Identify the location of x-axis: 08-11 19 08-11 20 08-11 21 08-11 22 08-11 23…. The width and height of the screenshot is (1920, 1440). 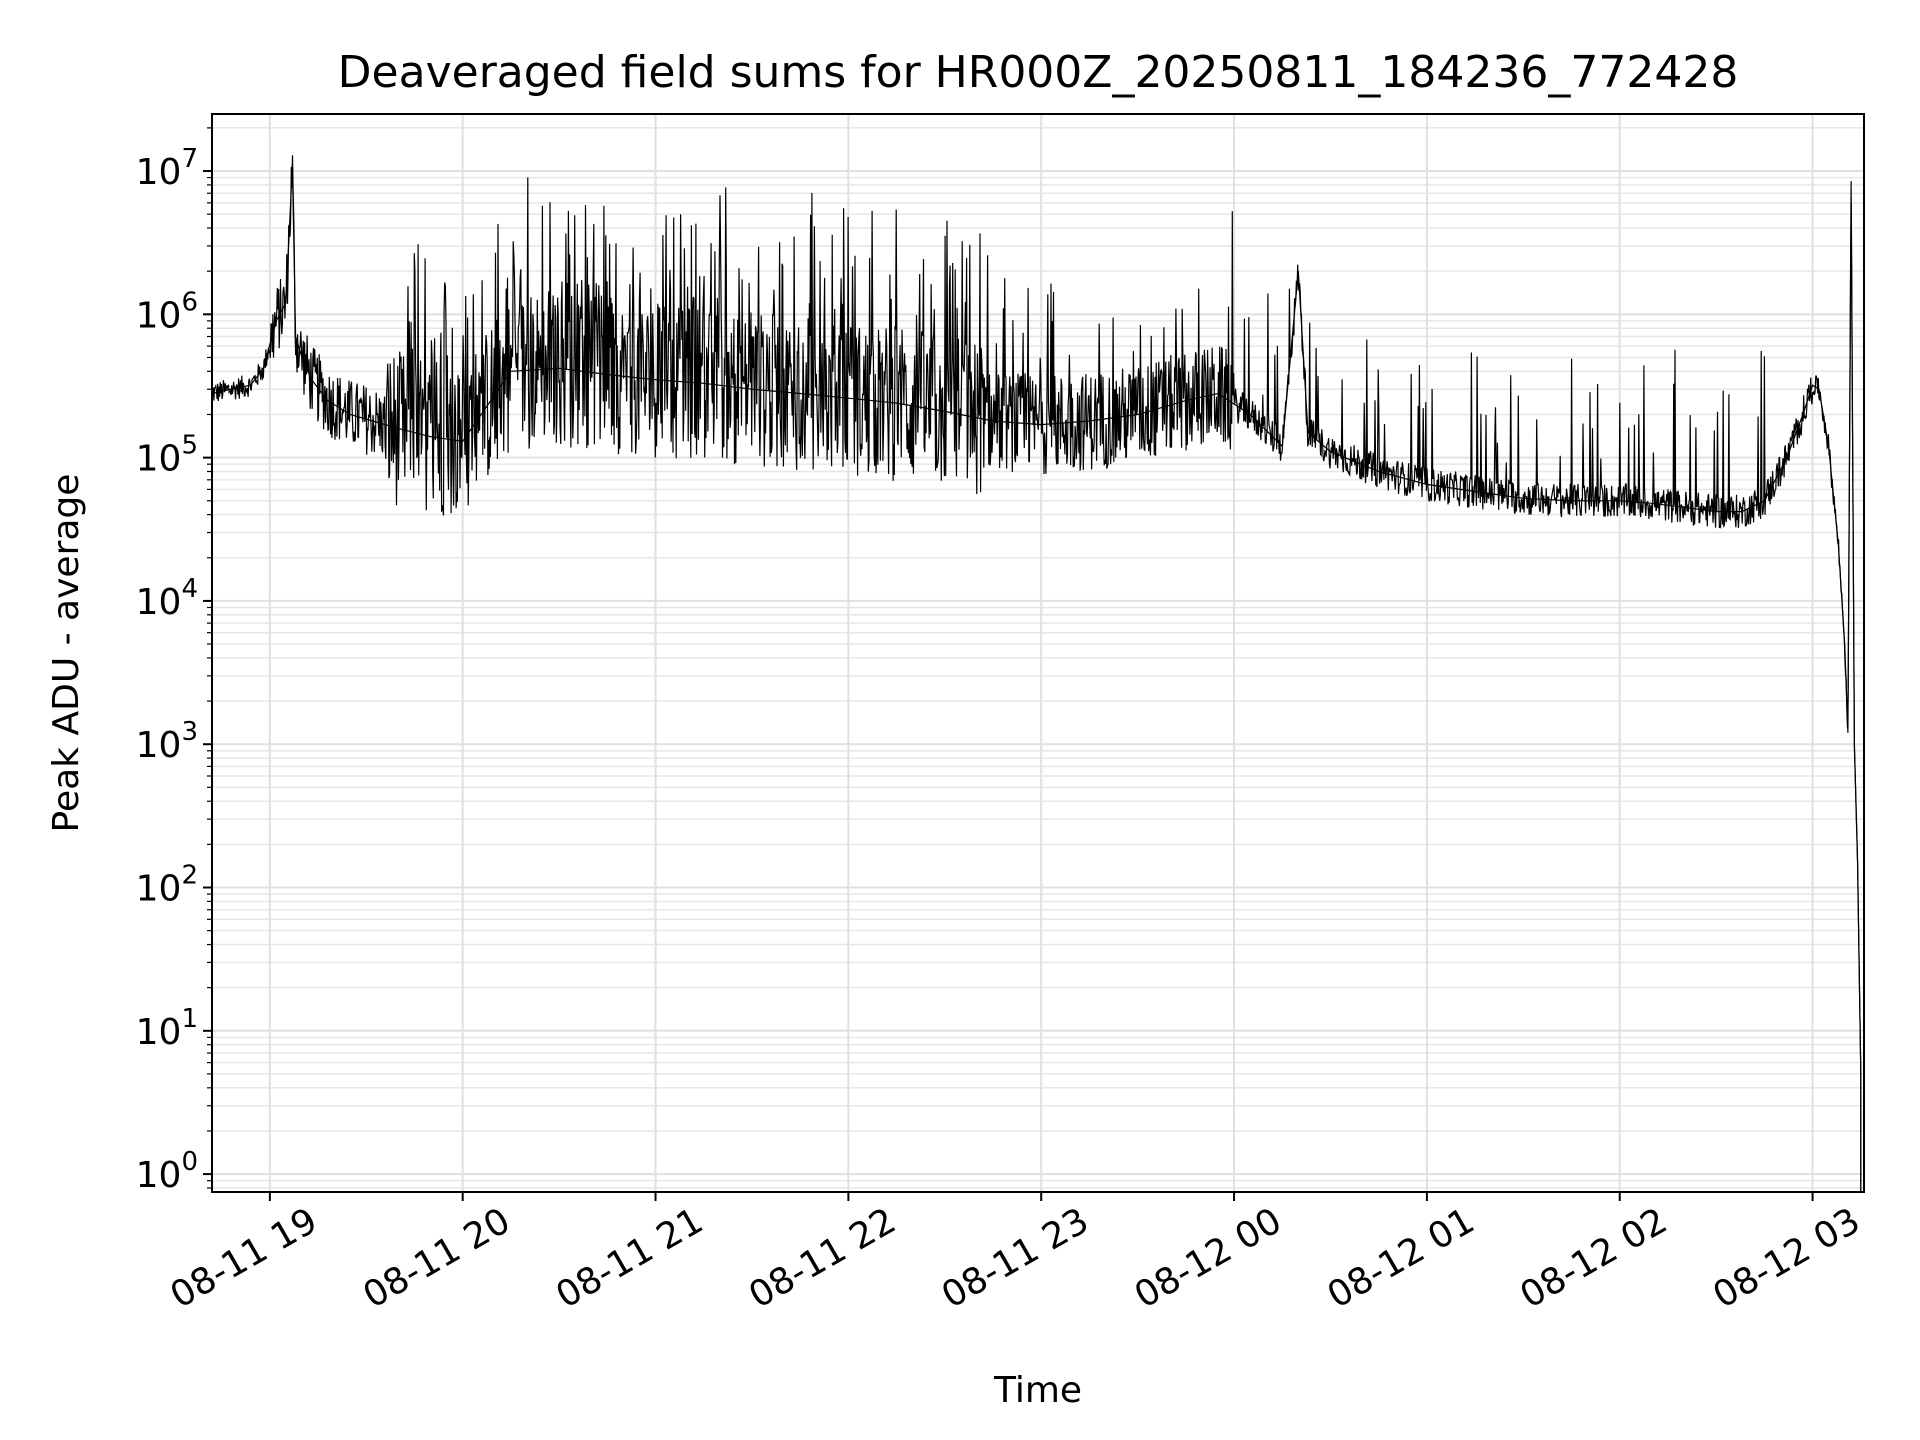
(1015, 1254).